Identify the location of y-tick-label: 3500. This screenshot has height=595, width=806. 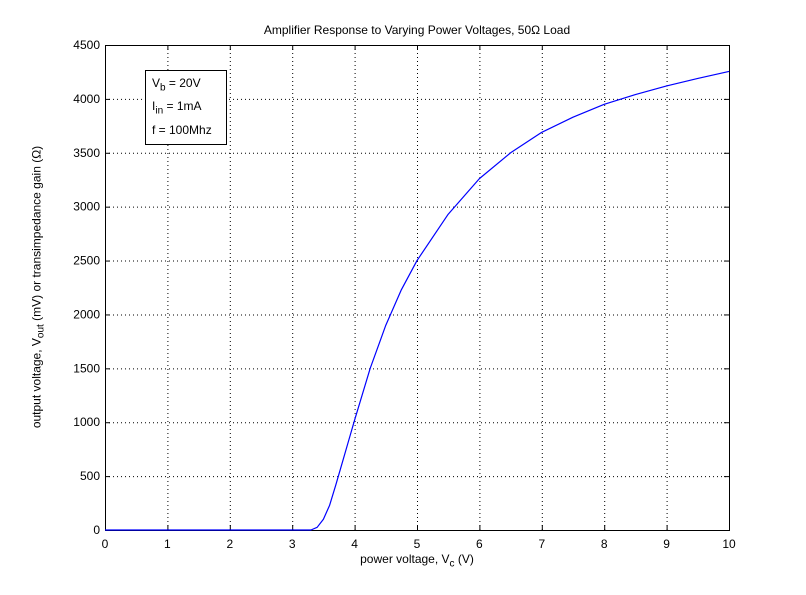
(86, 153).